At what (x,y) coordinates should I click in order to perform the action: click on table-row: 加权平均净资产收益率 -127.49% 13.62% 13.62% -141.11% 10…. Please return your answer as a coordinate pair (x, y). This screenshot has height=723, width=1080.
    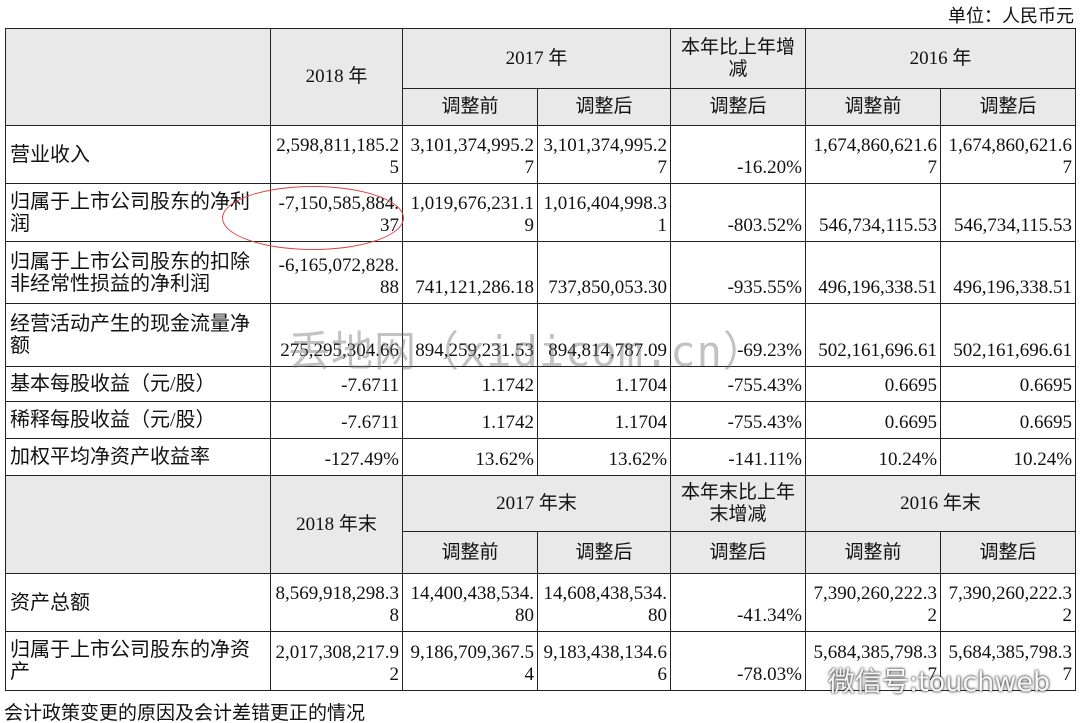
    Looking at the image, I should click on (541, 457).